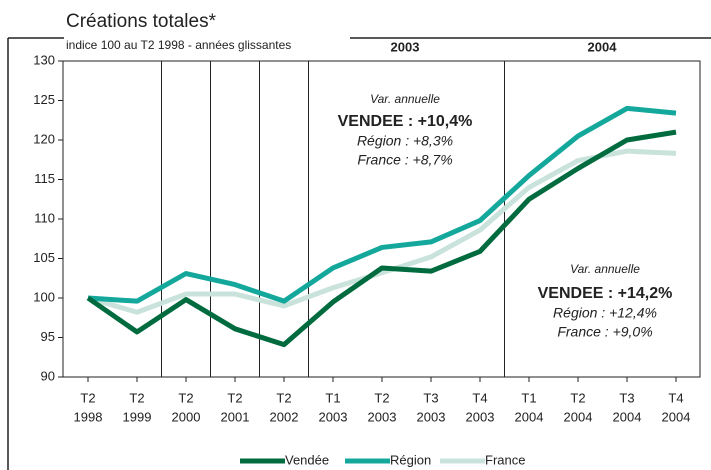 The height and width of the screenshot is (470, 711). What do you see at coordinates (186, 416) in the screenshot?
I see `x-tick-label: 2000` at bounding box center [186, 416].